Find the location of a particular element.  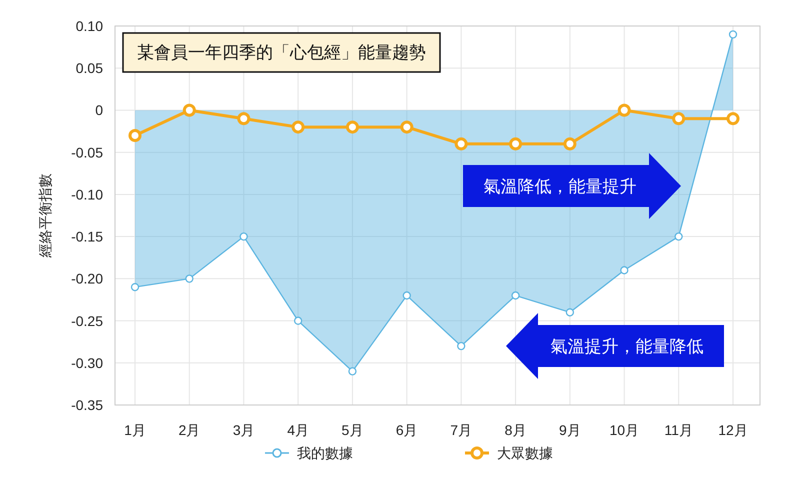

y-tick-label: 0 is located at coordinates (99, 110).